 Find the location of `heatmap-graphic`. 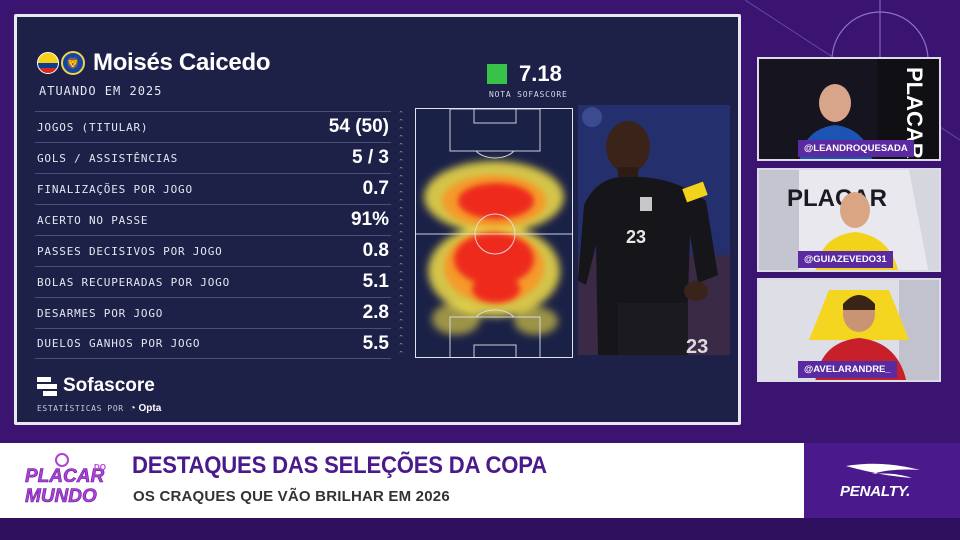

heatmap-graphic is located at coordinates (494, 233).